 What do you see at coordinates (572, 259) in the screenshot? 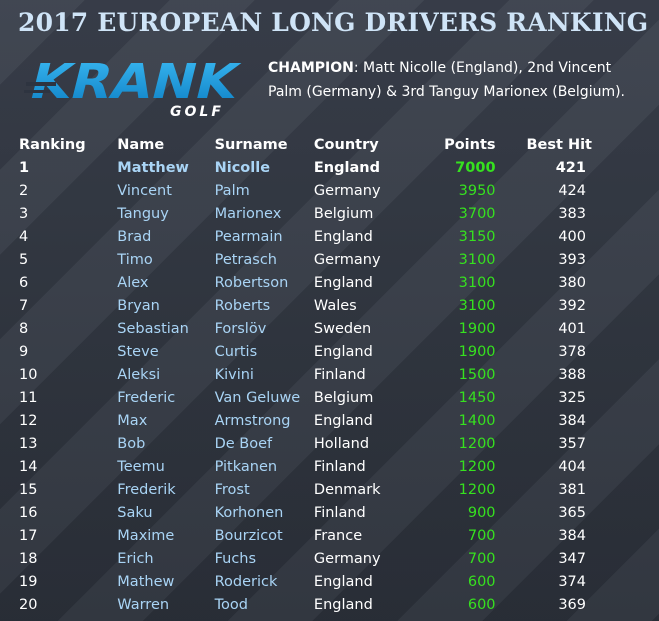
I see `cell-best-hit: 393` at bounding box center [572, 259].